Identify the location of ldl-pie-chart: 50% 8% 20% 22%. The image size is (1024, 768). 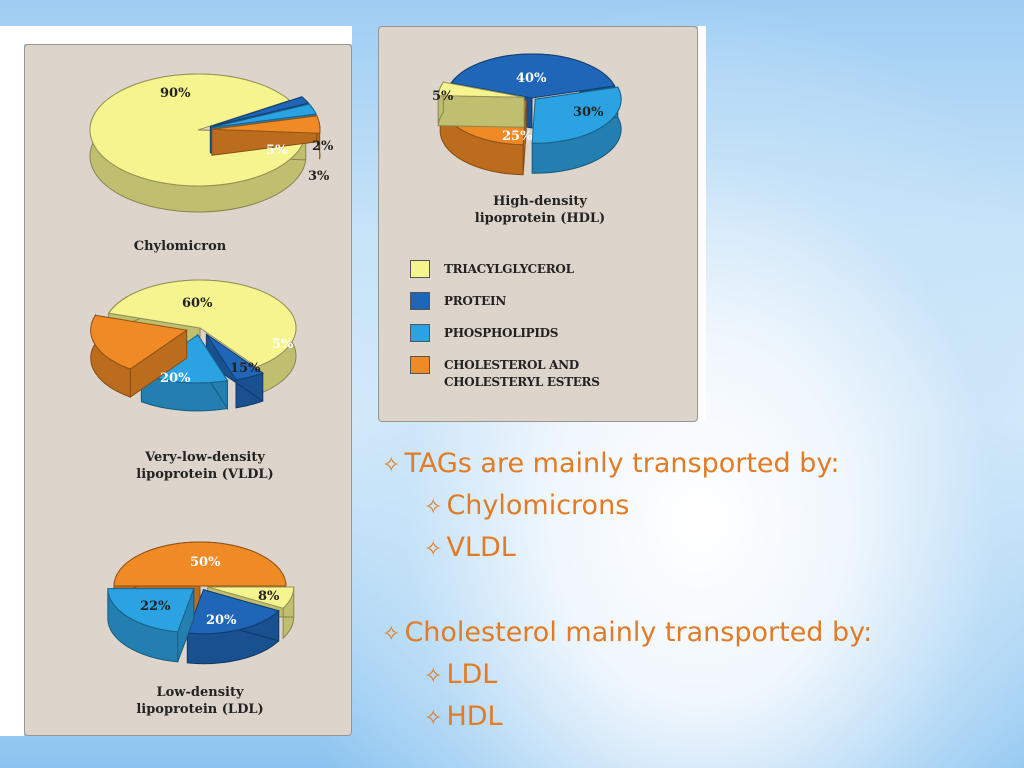
(201, 603).